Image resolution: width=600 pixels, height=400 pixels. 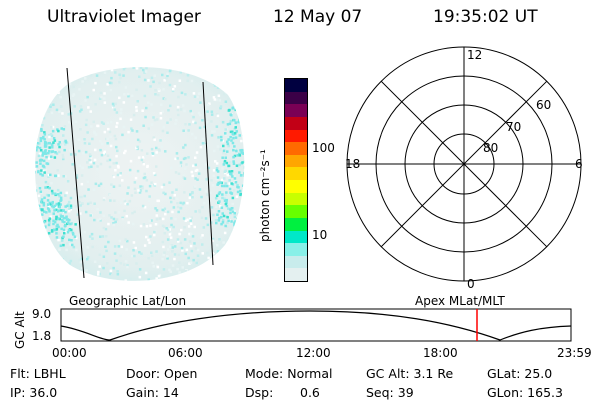 I want to click on glat-status: GLat: 25.0, so click(x=520, y=373).